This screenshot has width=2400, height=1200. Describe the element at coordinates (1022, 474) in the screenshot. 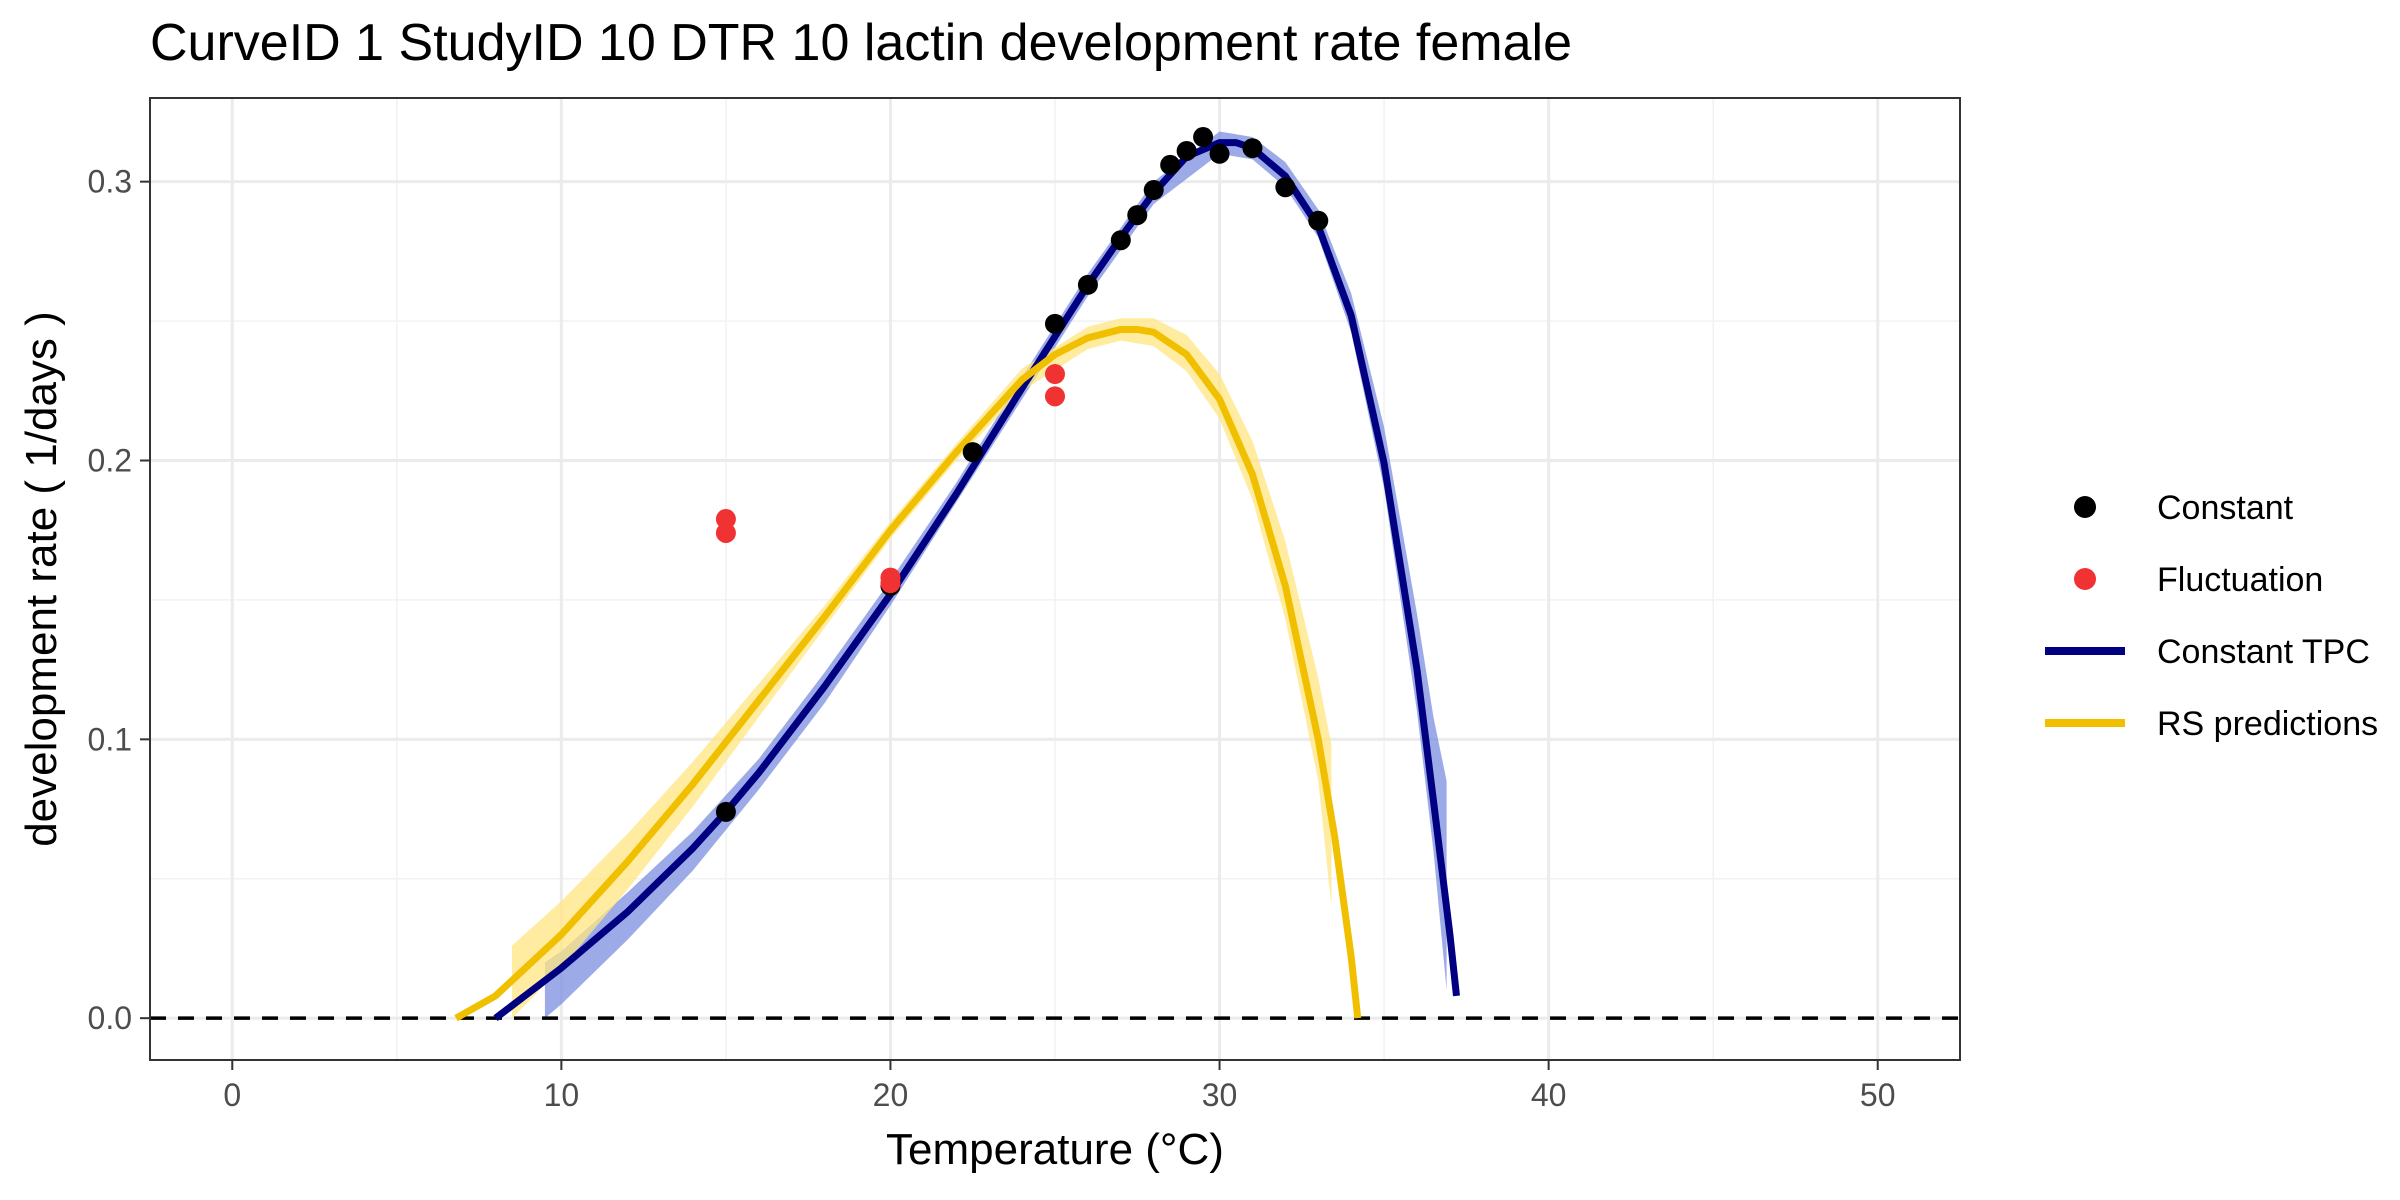

I see `data-points` at that location.